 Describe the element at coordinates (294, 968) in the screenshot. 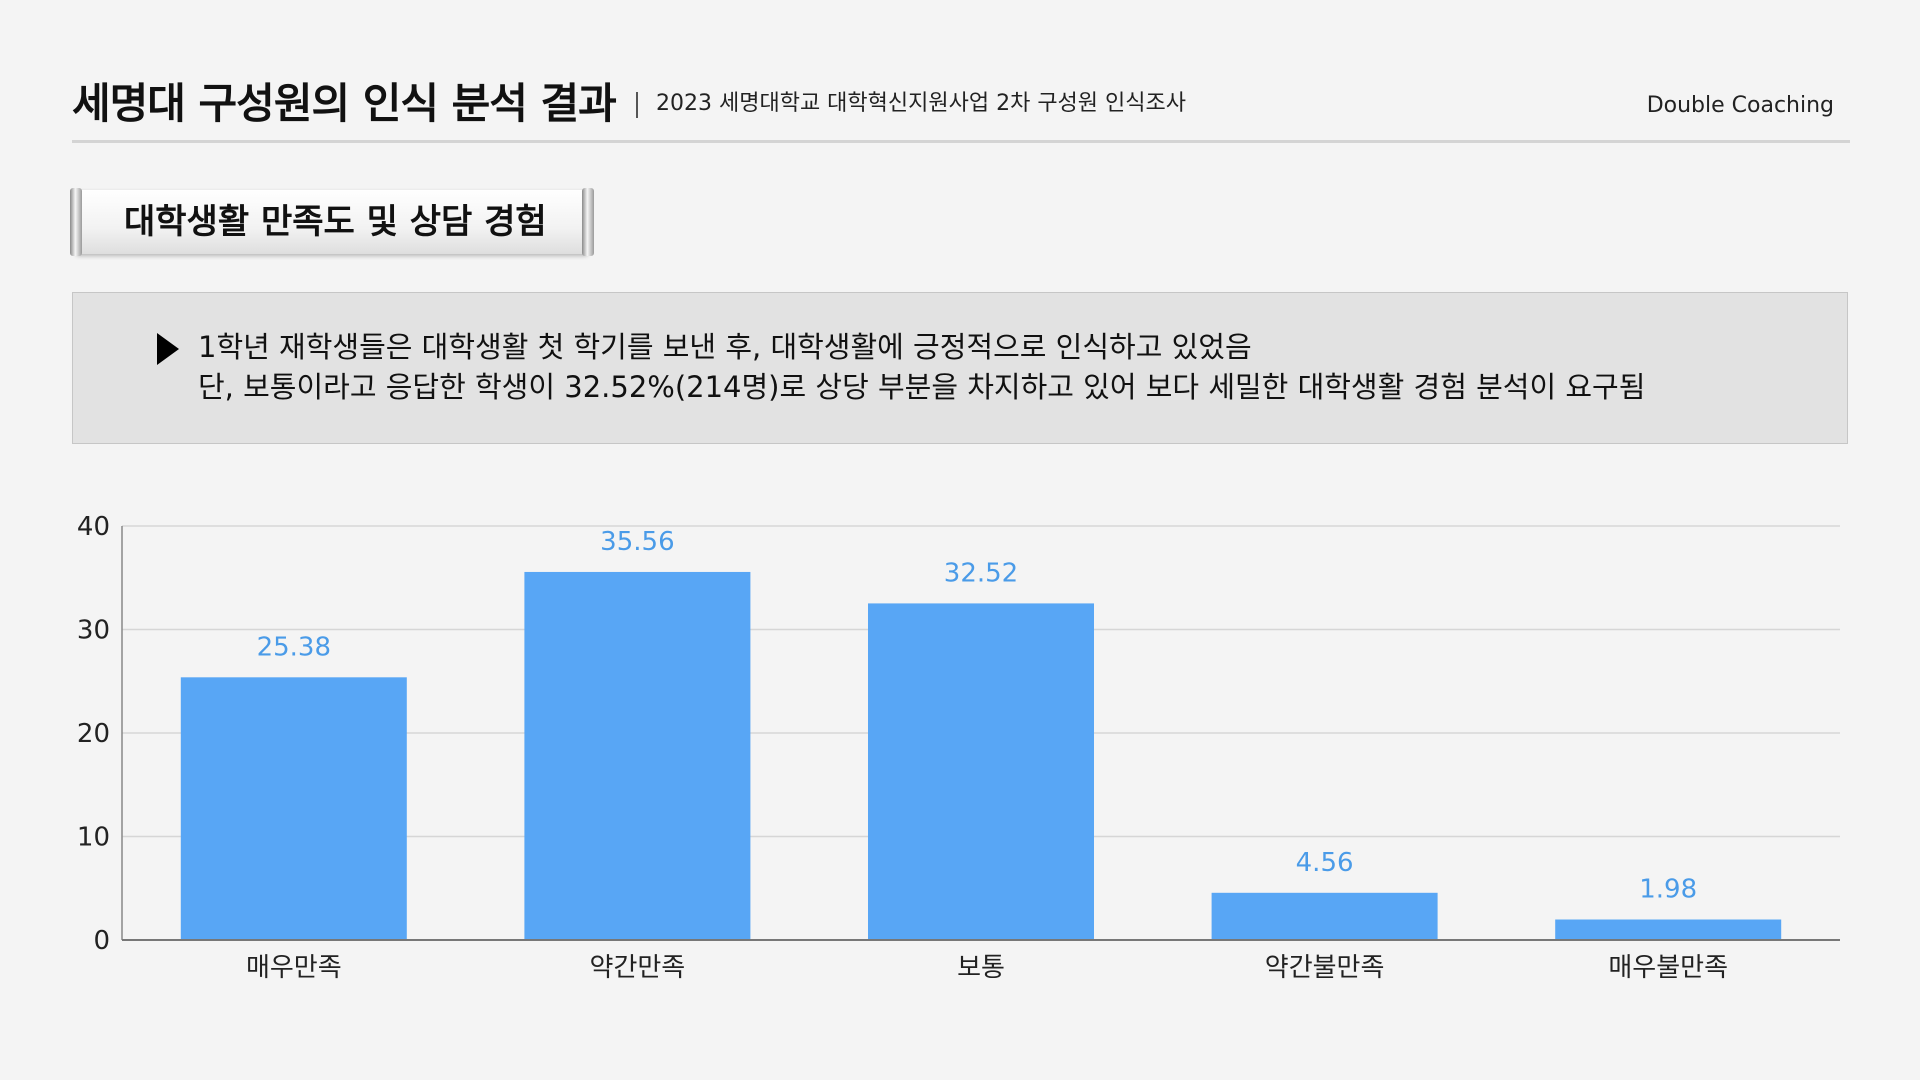

I see `x-tick-label: 매우만족` at that location.